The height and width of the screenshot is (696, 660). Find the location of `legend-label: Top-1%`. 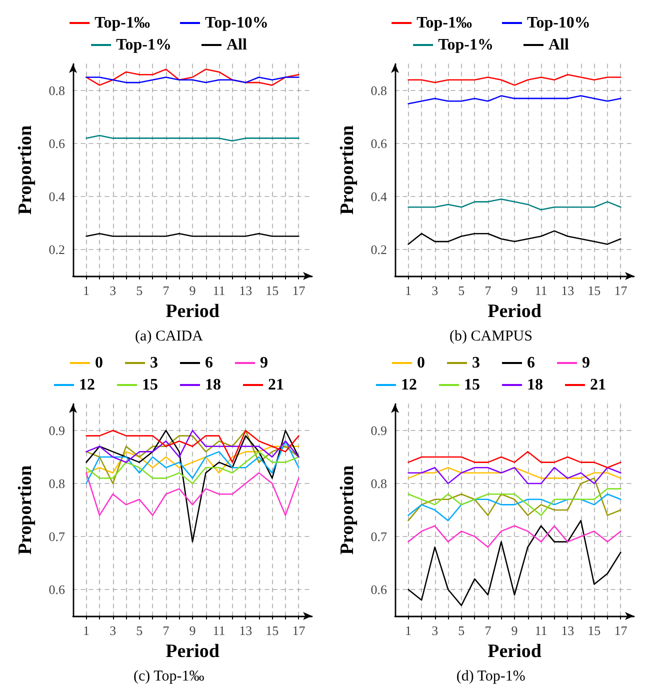

legend-label: Top-1% is located at coordinates (144, 45).